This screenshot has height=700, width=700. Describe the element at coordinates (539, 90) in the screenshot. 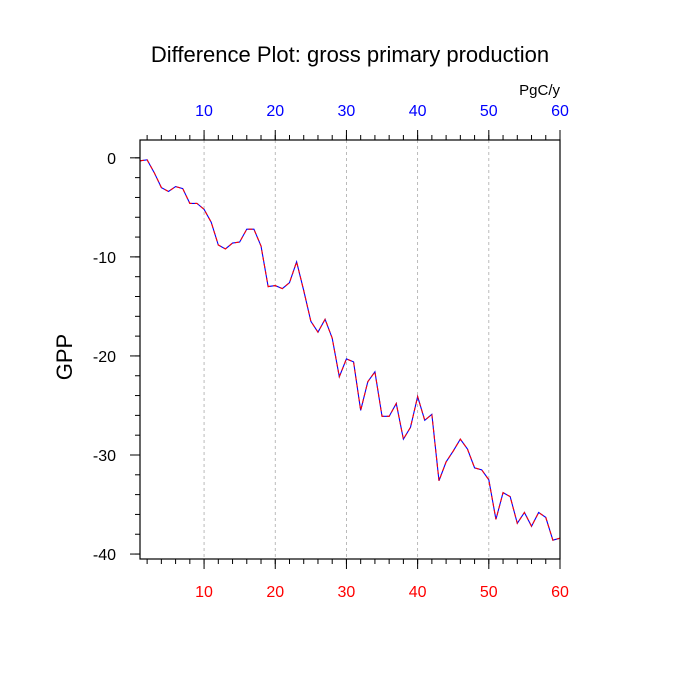

I see `units-label: PgC/y` at that location.